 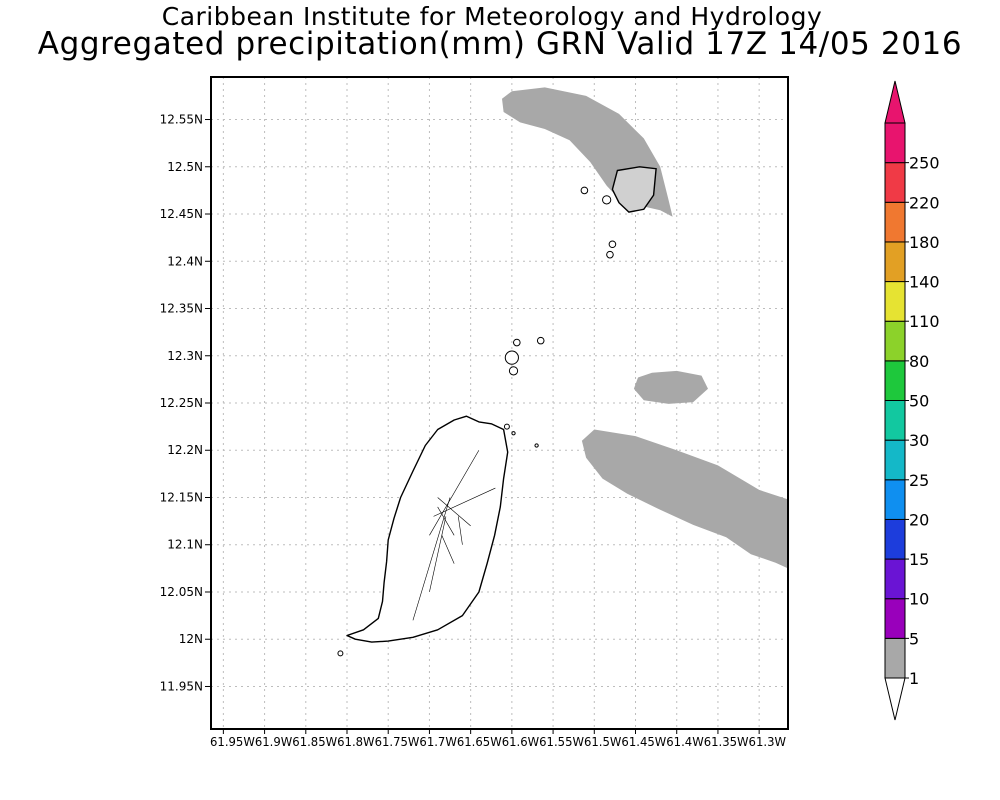 What do you see at coordinates (181, 214) in the screenshot?
I see `lat-tick-label: 12.45N` at bounding box center [181, 214].